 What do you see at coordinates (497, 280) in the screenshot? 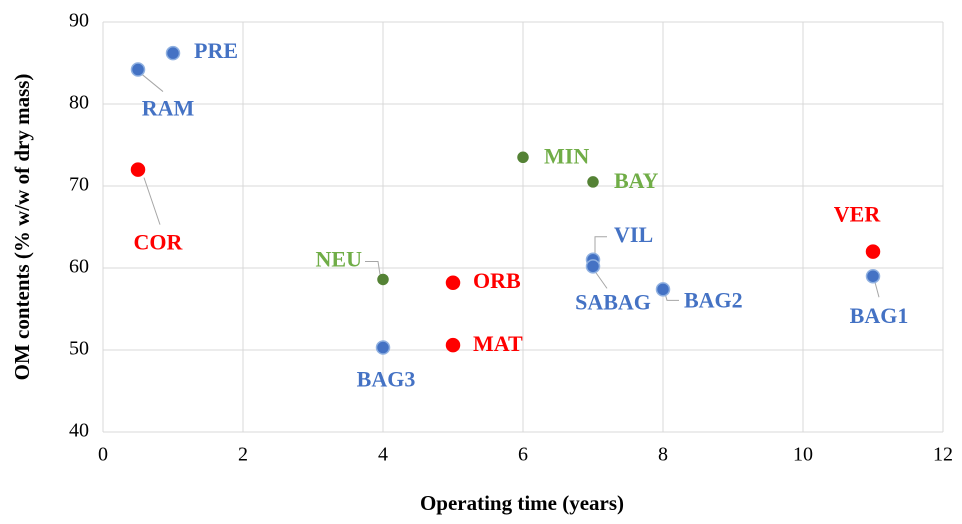
I see `point-label: ORB` at bounding box center [497, 280].